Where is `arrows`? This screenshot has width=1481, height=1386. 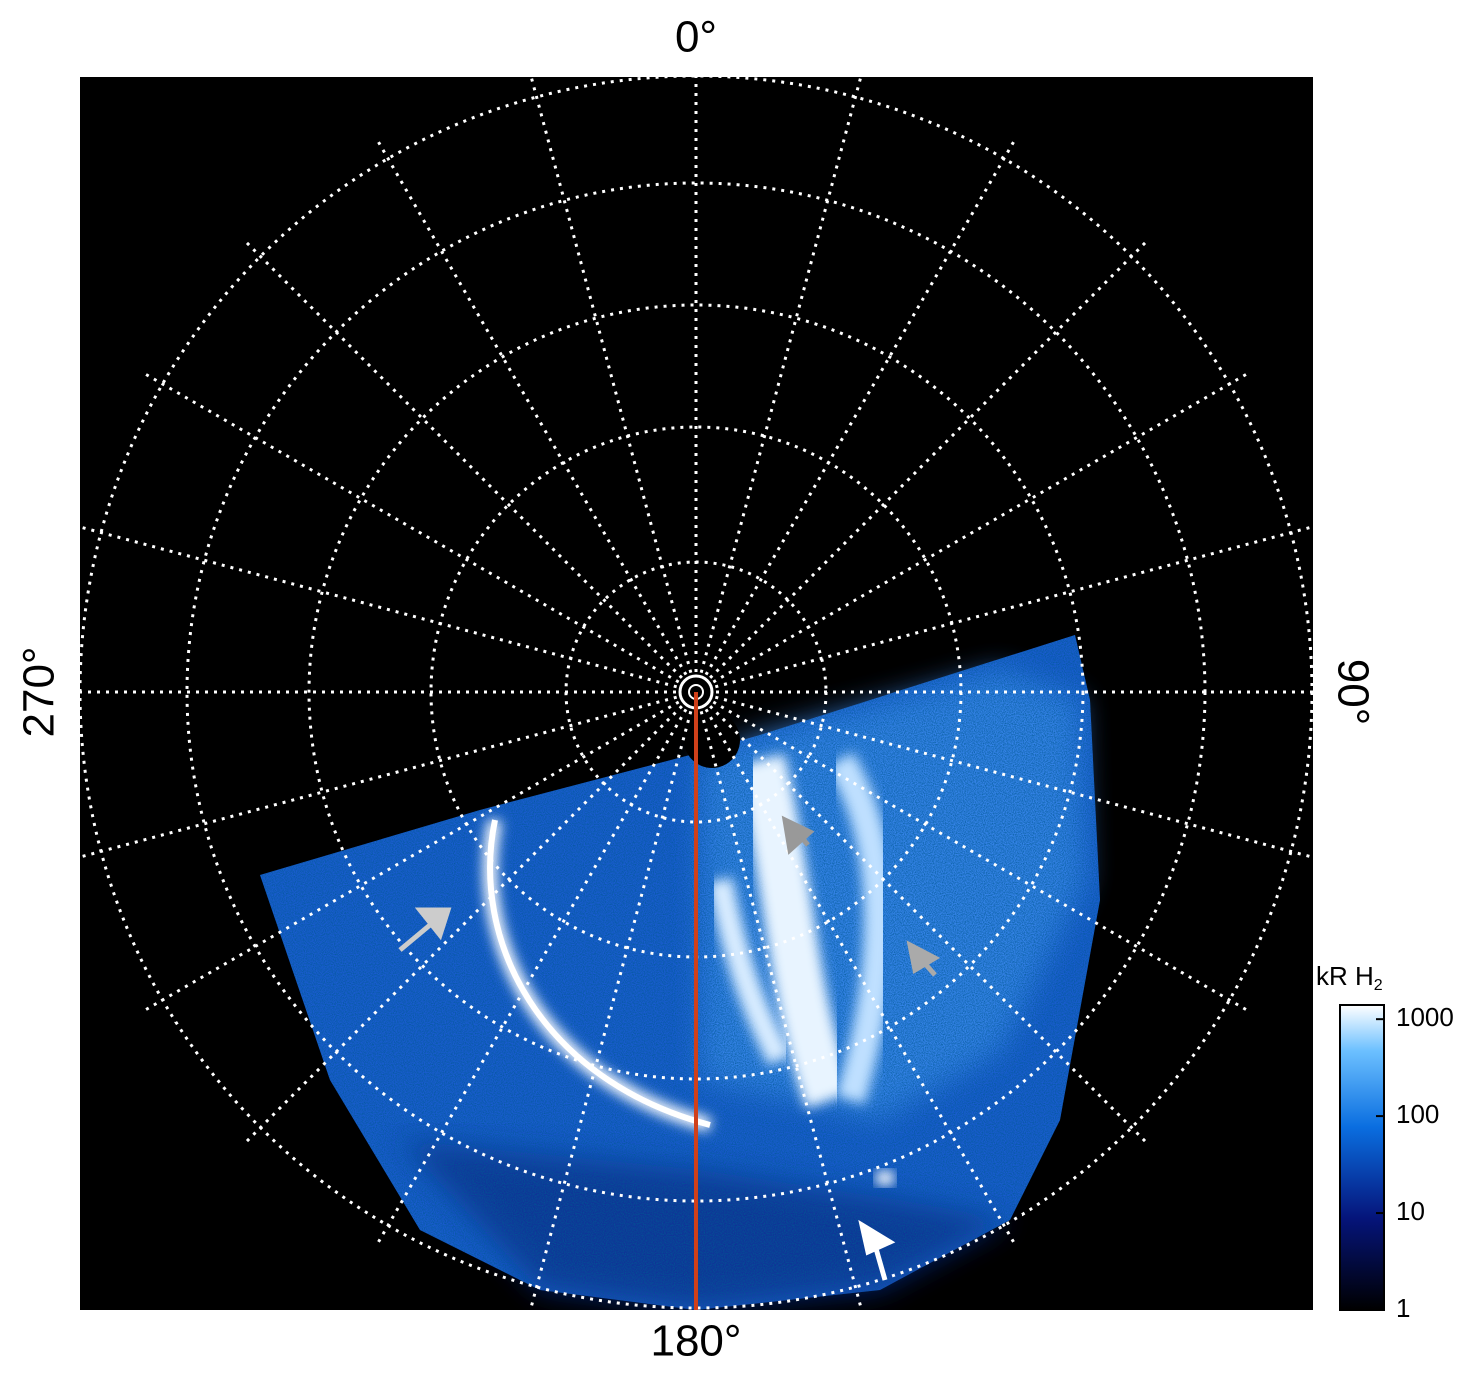 arrows is located at coordinates (669, 1048).